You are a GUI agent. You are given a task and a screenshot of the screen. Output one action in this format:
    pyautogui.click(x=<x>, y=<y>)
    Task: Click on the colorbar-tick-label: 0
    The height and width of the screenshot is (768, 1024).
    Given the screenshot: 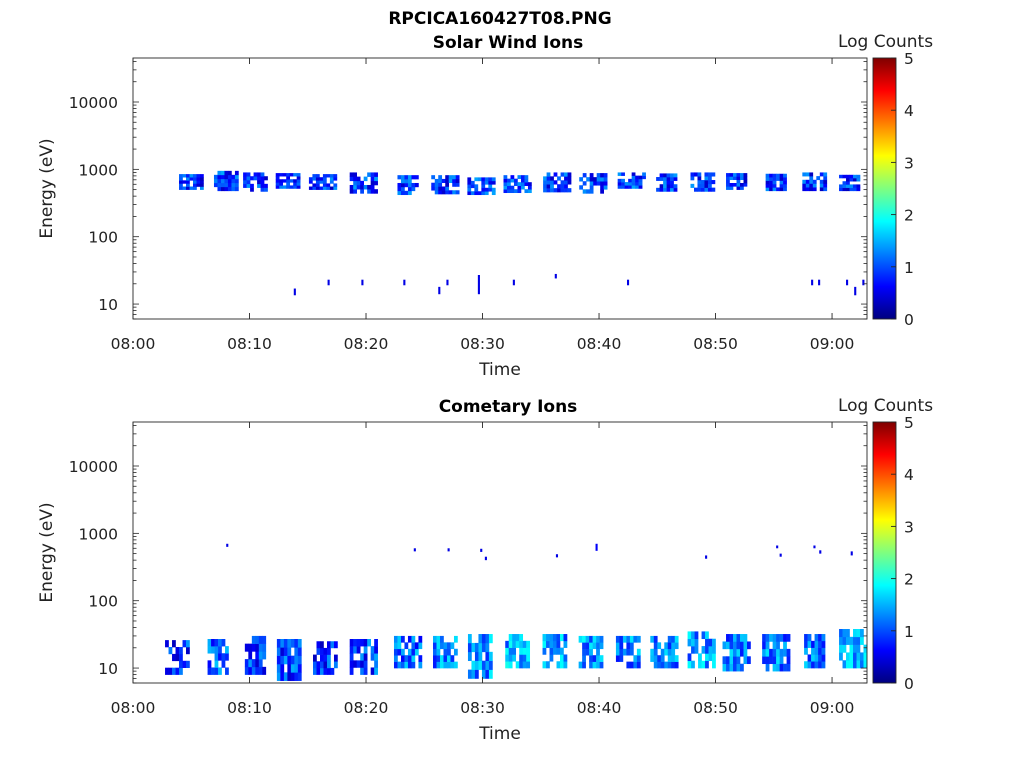 What is the action you would take?
    pyautogui.click(x=909, y=320)
    